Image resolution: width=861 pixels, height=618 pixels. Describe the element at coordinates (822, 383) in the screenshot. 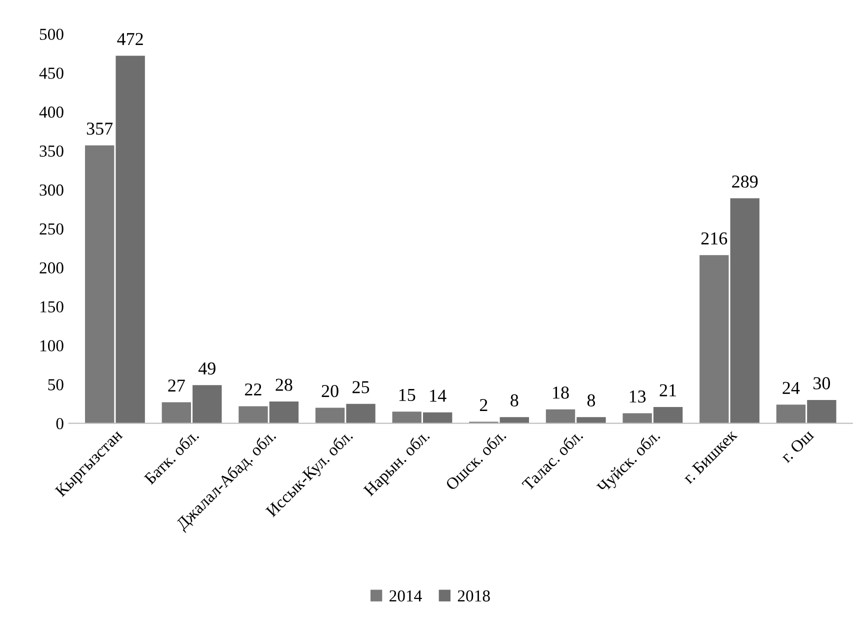

I see `data-label: 30` at that location.